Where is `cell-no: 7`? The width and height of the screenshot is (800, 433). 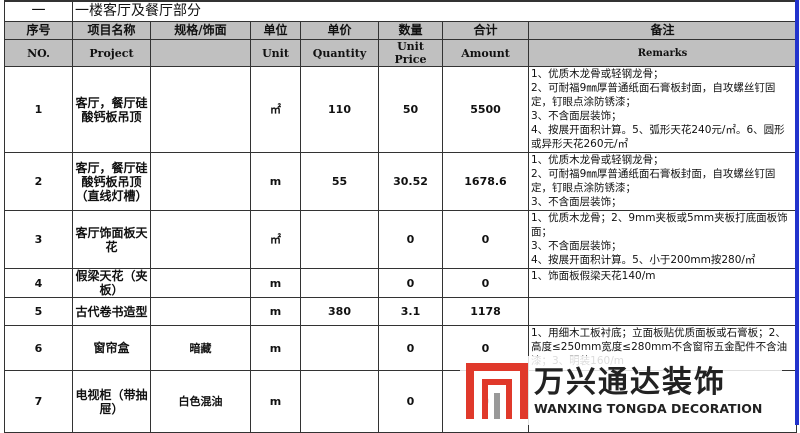
cell-no: 7 is located at coordinates (38, 401).